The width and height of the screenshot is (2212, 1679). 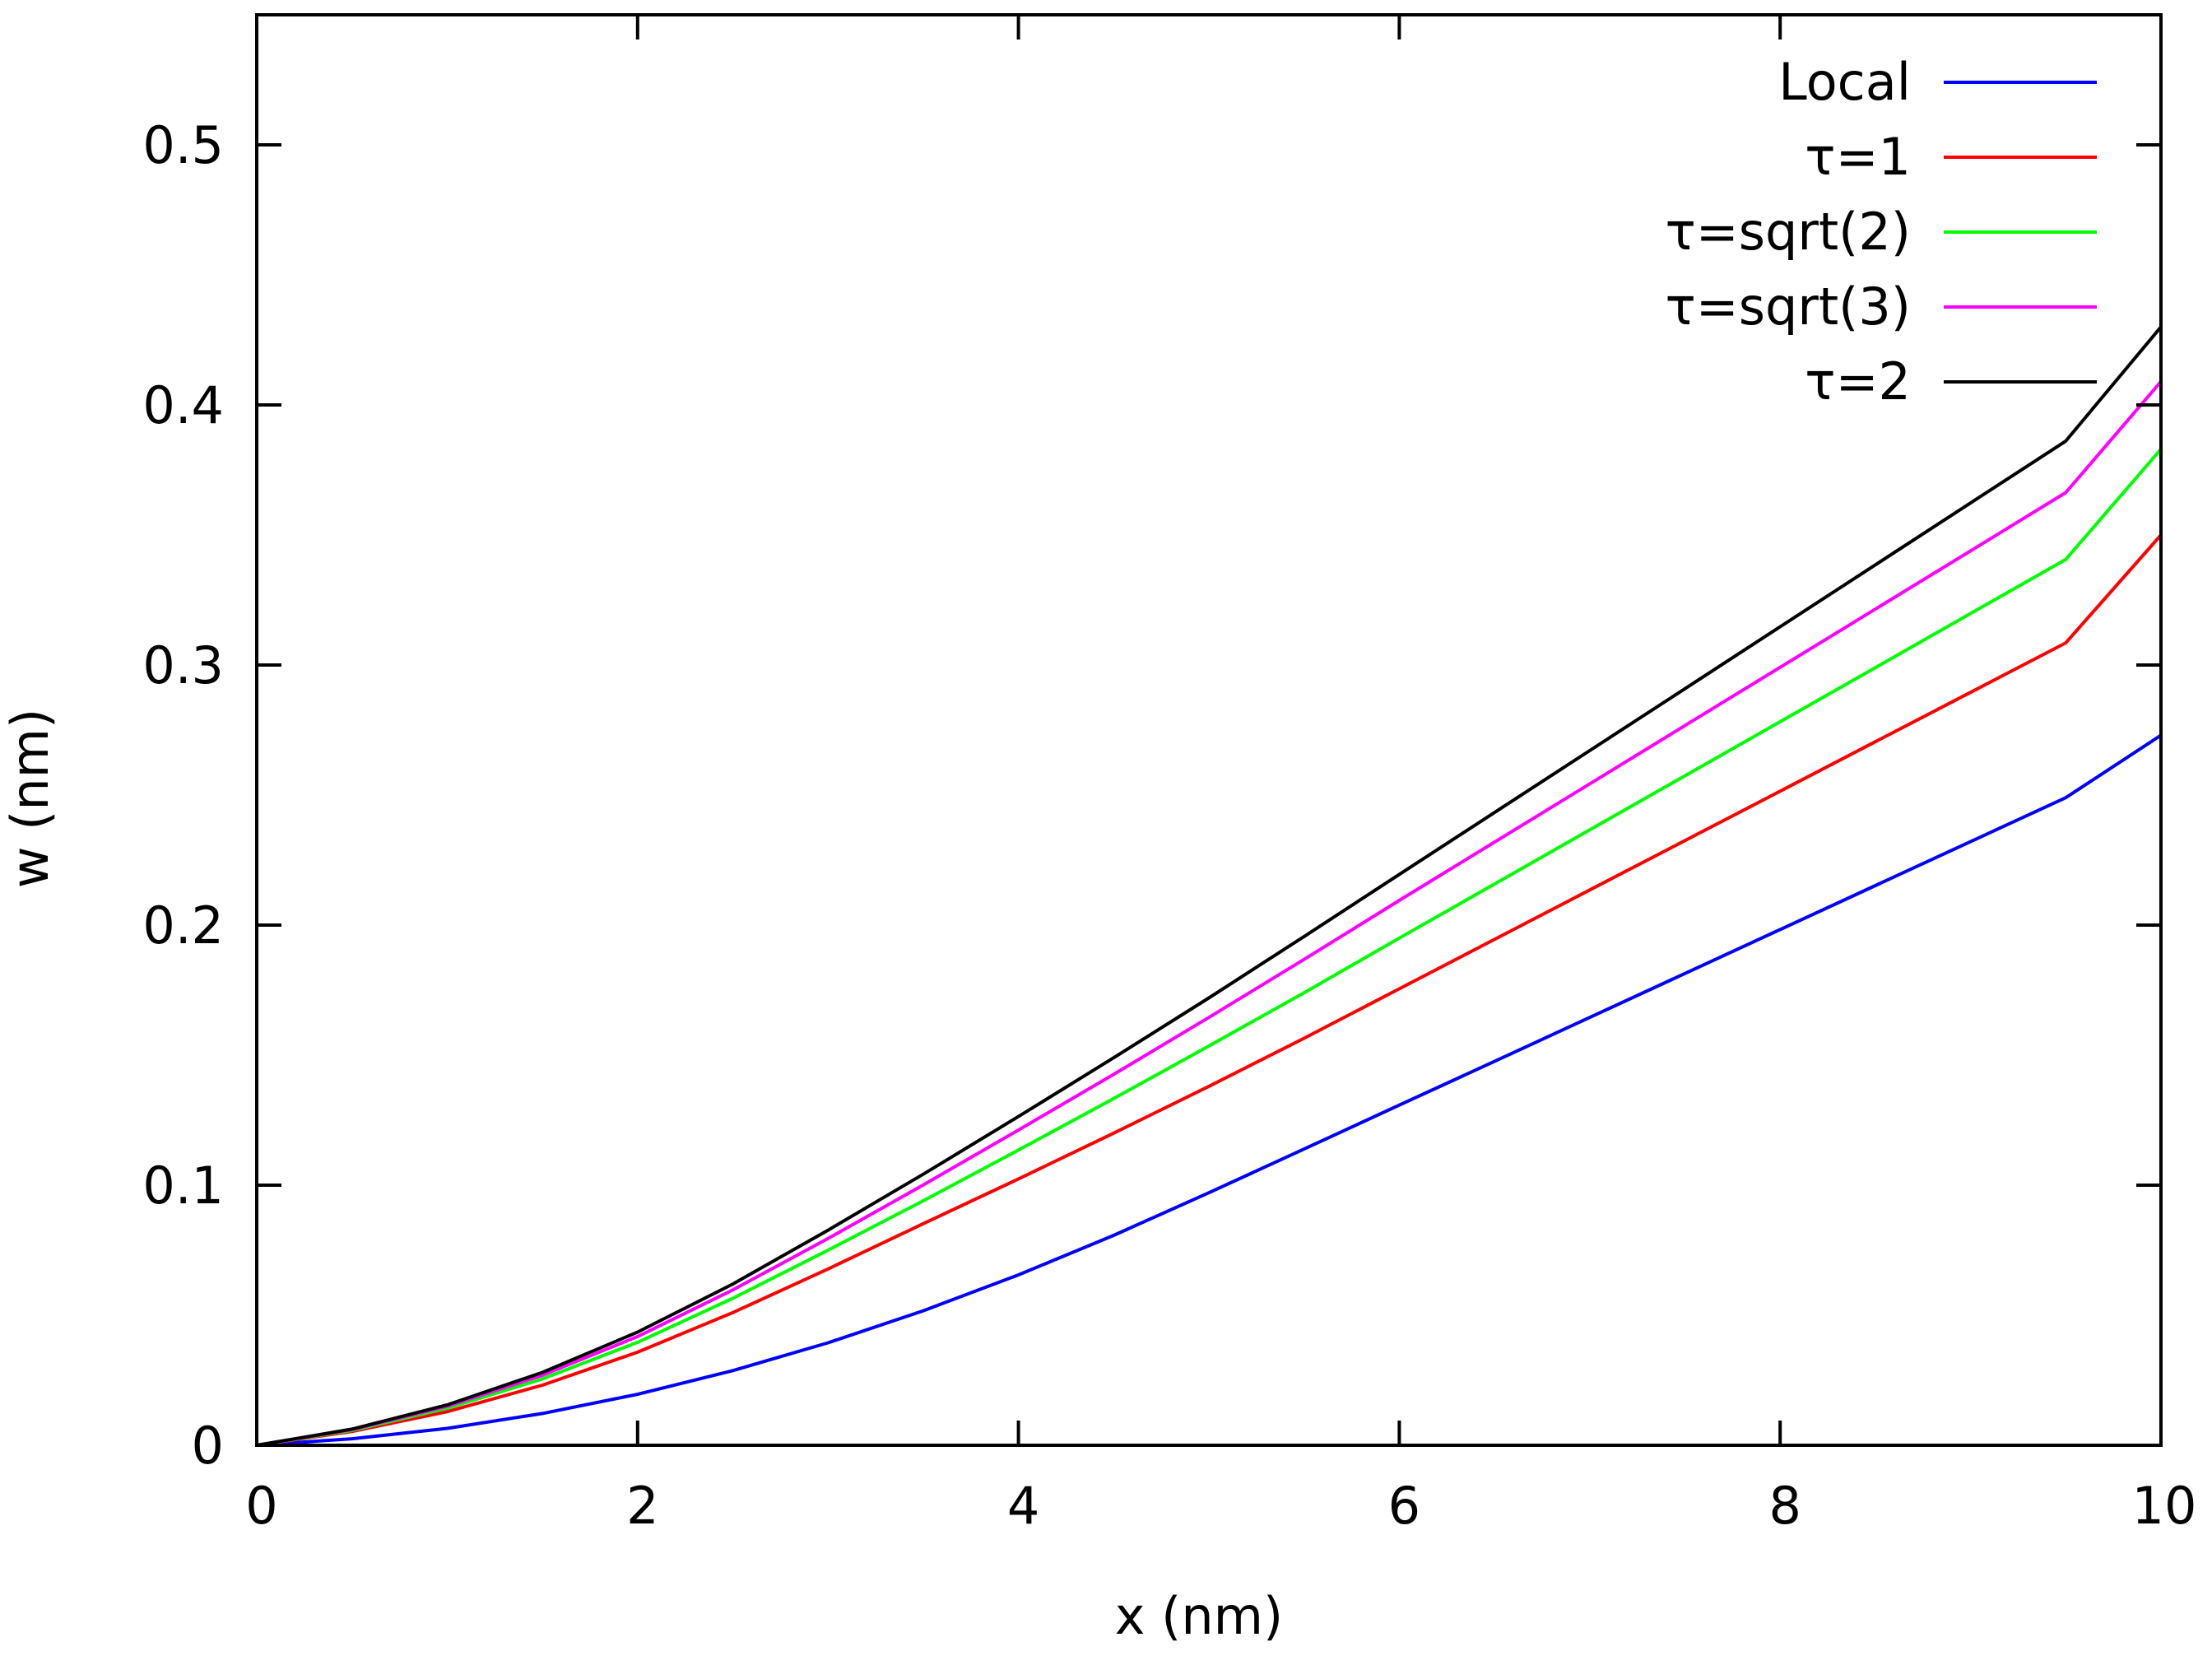 What do you see at coordinates (1199, 1616) in the screenshot?
I see `x-axis-label: x (nm)` at bounding box center [1199, 1616].